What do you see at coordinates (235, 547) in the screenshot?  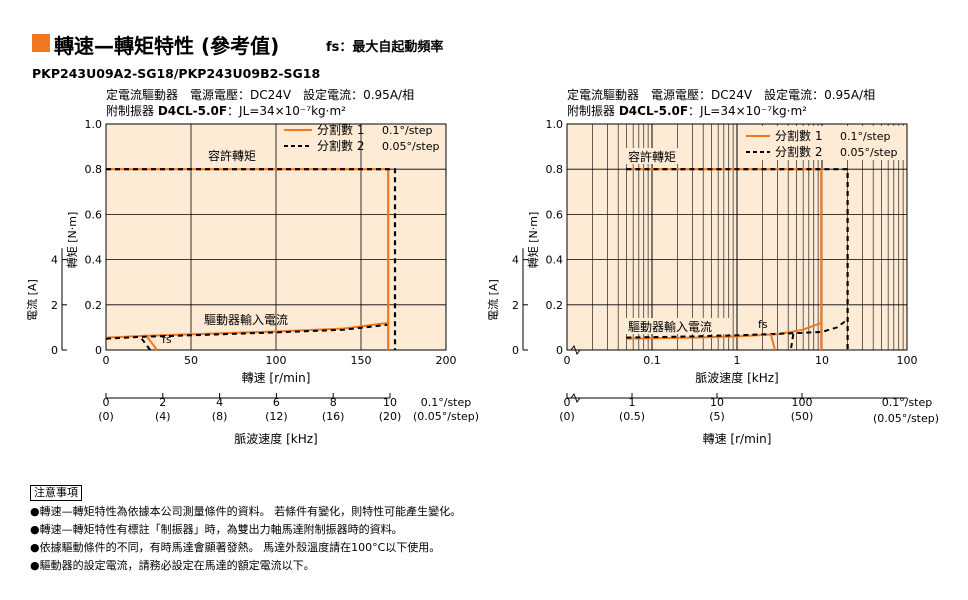 I see `note-item: ●依據驅動條件的不同，有時馬達會顯著發熱。 馬達外殼溫度請在100°C以下使用。` at bounding box center [235, 547].